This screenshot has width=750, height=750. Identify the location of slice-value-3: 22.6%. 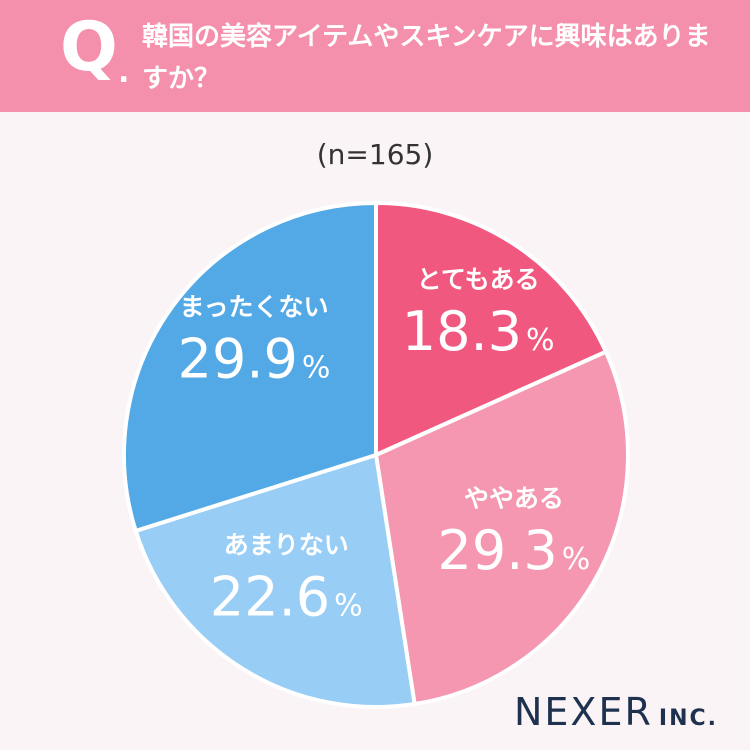
(286, 596).